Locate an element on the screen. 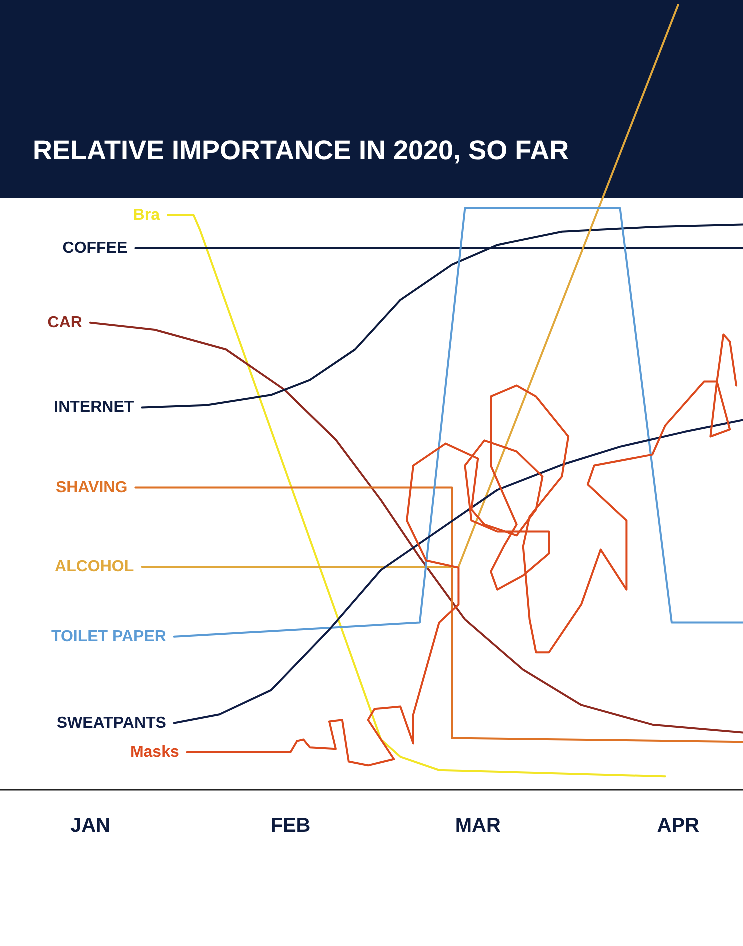 The height and width of the screenshot is (946, 743). series-label: COFFEE is located at coordinates (95, 248).